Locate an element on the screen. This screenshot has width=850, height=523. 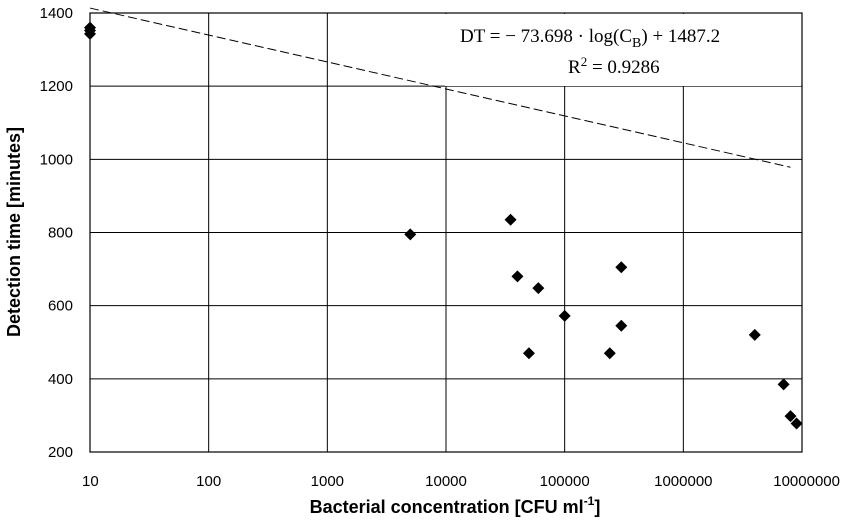
y-tick-label: 1400 is located at coordinates (56, 13).